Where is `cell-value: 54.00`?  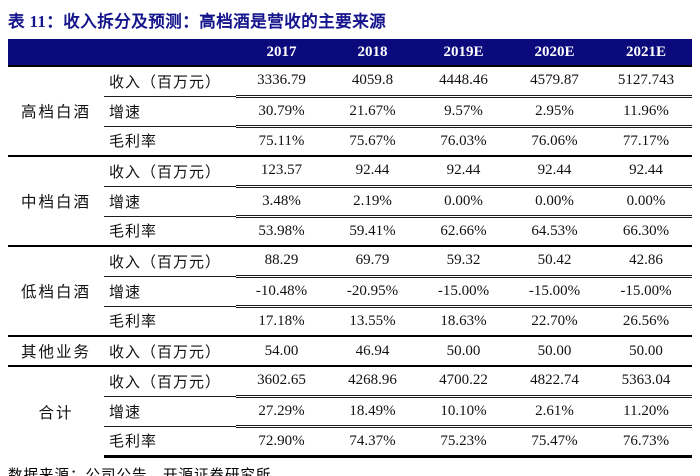
cell-value: 54.00 is located at coordinates (281, 350).